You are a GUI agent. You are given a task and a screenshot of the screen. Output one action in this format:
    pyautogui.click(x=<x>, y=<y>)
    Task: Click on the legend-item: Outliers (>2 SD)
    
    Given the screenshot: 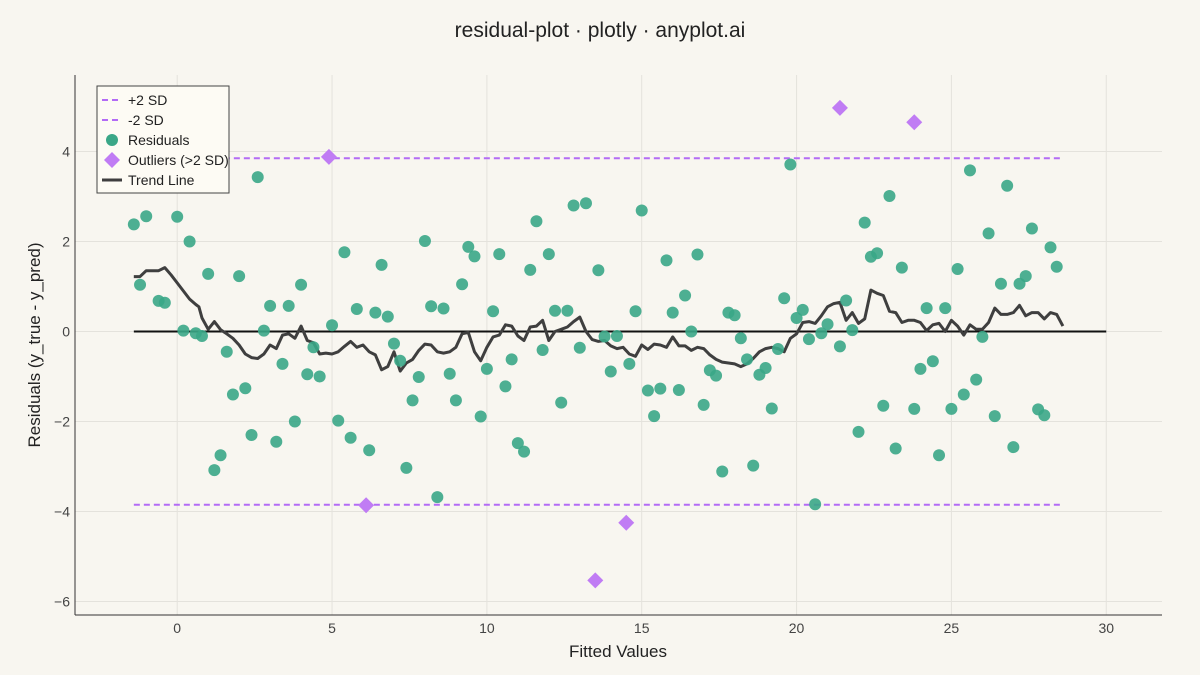 What is the action you would take?
    pyautogui.click(x=166, y=160)
    